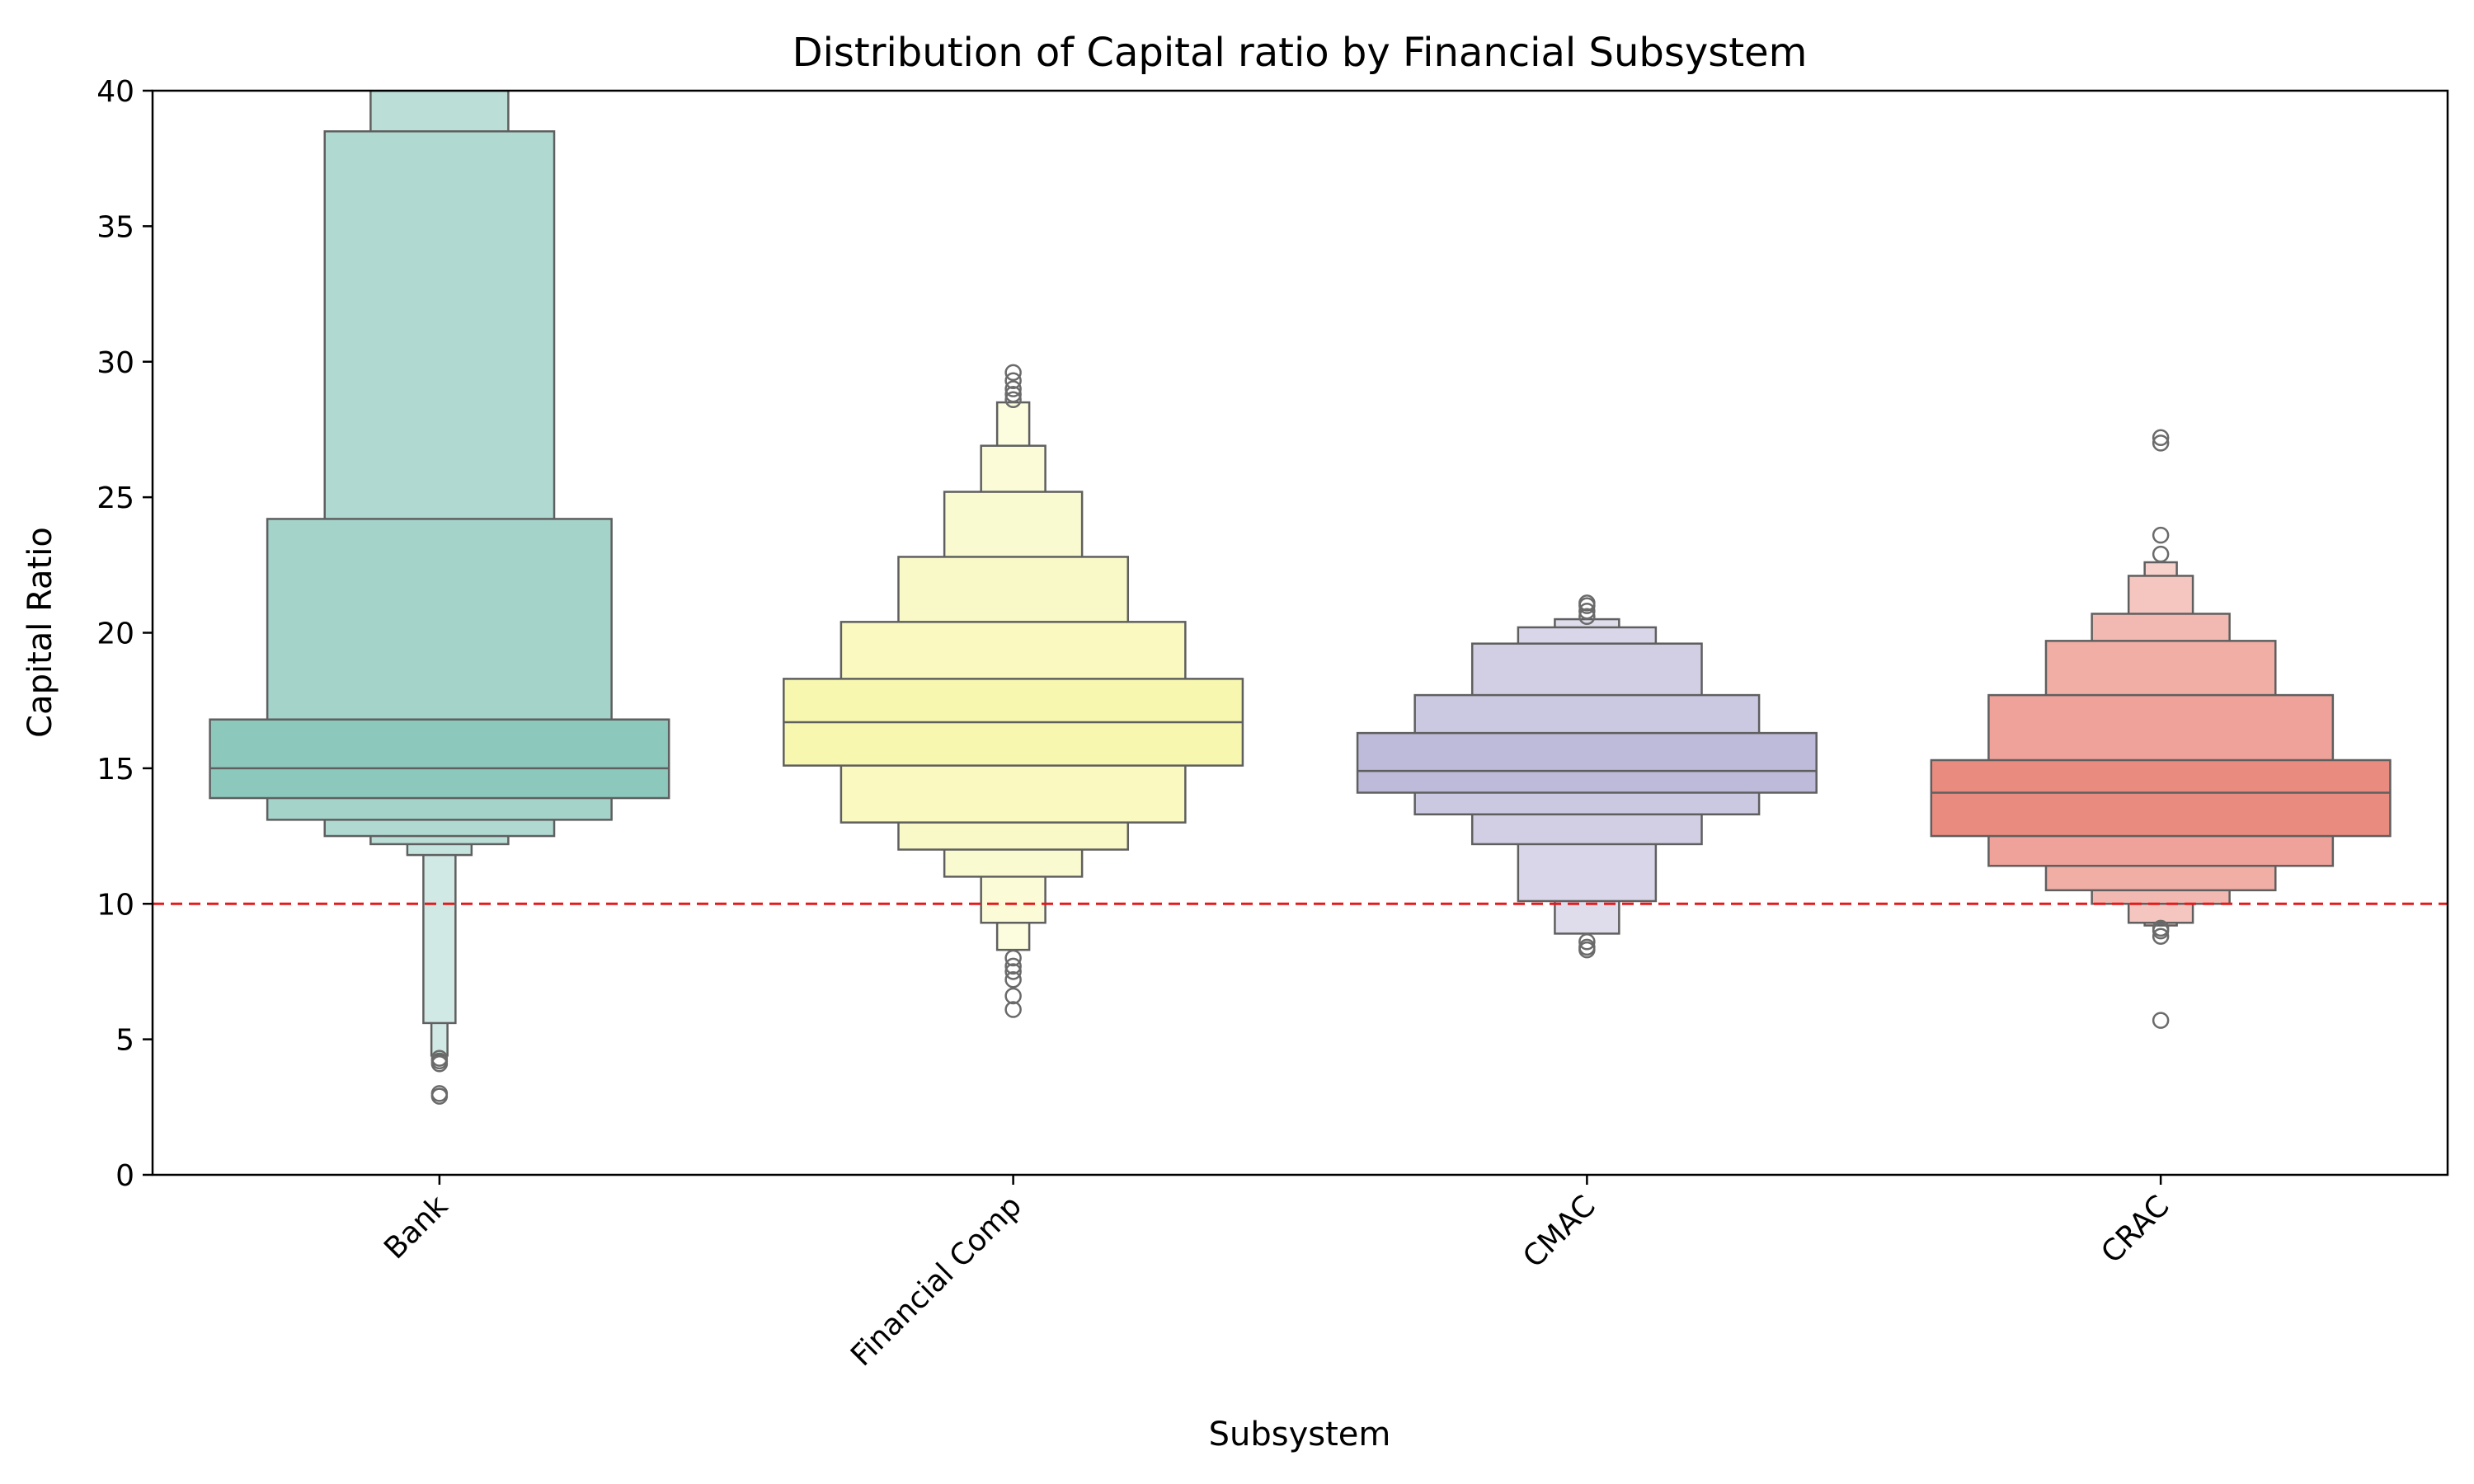 This screenshot has height=1484, width=2474. What do you see at coordinates (115, 92) in the screenshot?
I see `y-tick-label: 40` at bounding box center [115, 92].